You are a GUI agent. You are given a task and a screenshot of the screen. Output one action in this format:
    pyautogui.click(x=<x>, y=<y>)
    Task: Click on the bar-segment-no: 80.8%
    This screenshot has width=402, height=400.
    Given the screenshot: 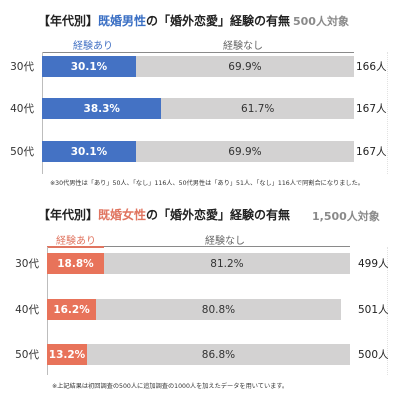 What is the action you would take?
    pyautogui.click(x=218, y=309)
    